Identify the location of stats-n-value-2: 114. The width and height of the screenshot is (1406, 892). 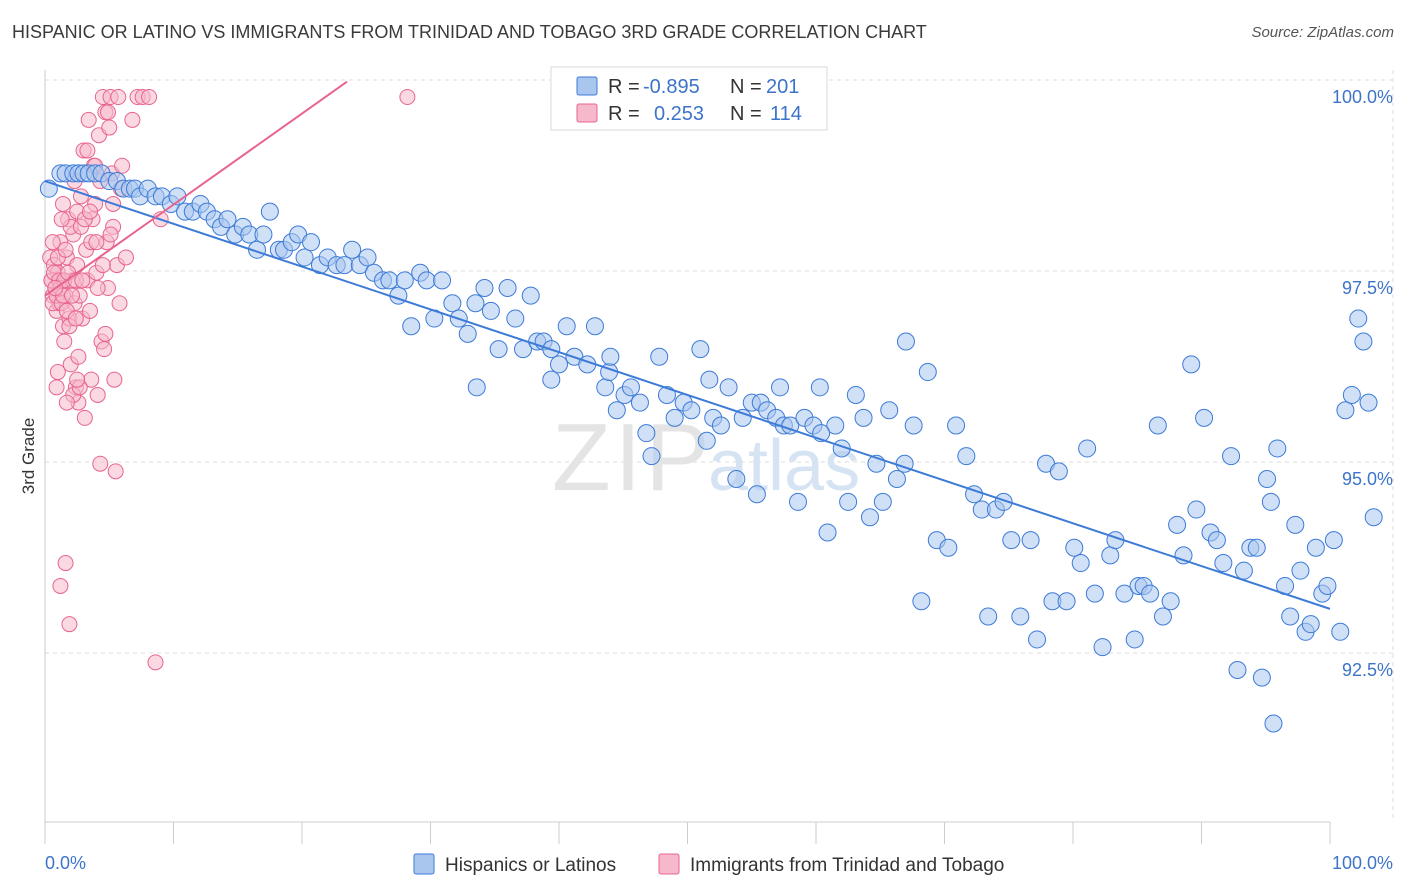
(786, 114).